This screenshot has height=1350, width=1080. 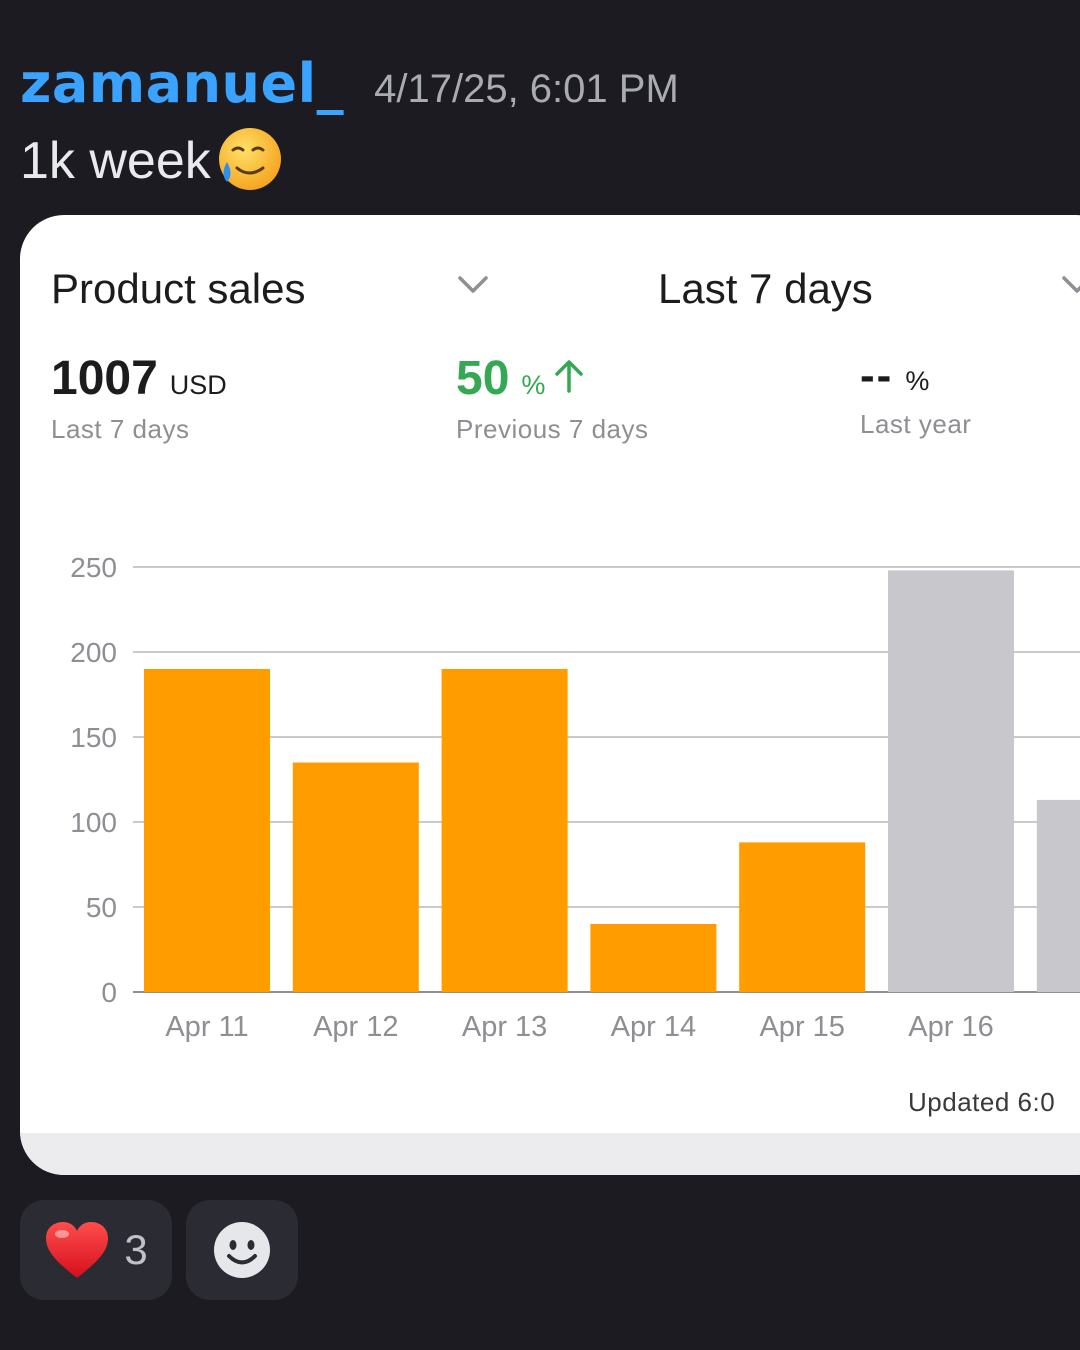 I want to click on y-tick-label: 150, so click(x=93, y=737).